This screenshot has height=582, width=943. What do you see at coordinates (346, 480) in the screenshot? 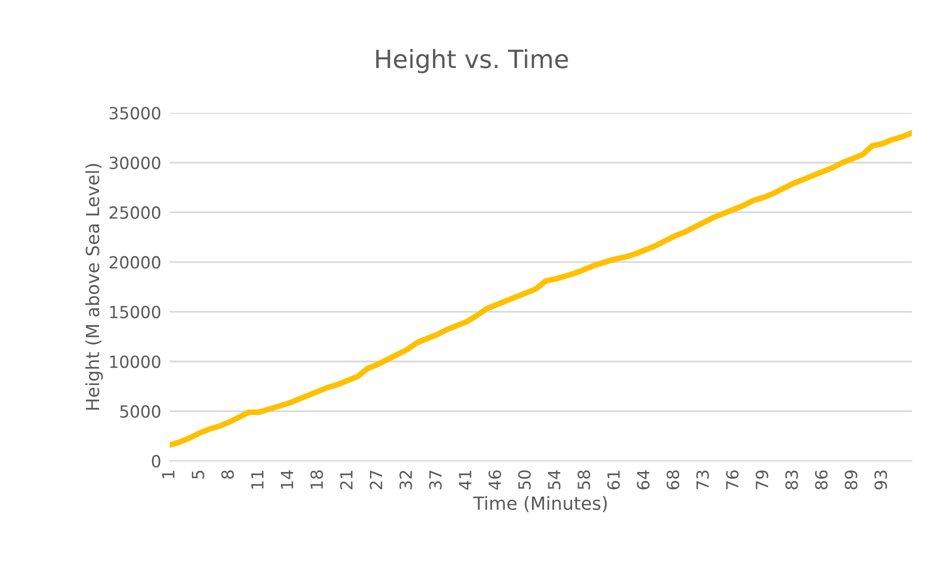
I see `x-tick-label: 21` at bounding box center [346, 480].